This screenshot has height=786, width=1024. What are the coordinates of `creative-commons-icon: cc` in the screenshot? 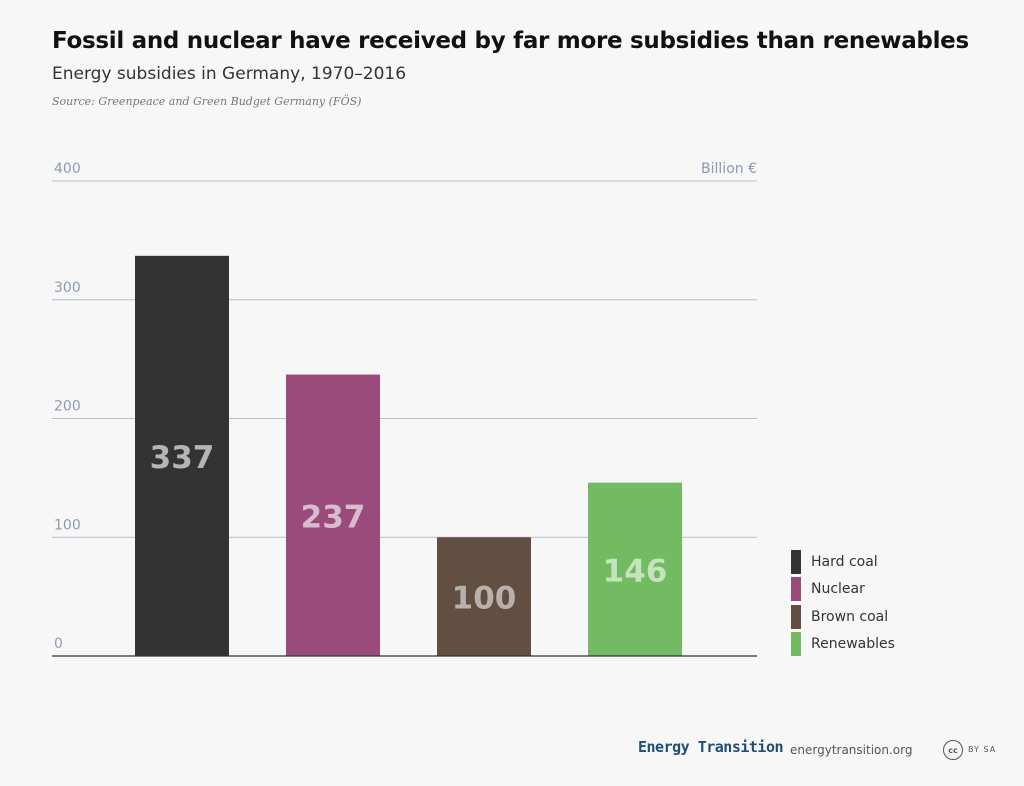 It's located at (953, 750).